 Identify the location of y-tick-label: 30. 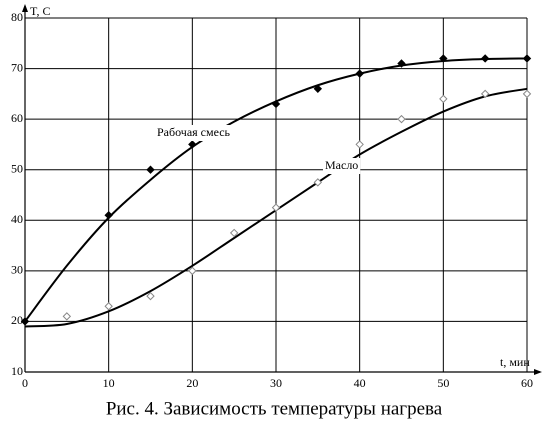
(17, 270).